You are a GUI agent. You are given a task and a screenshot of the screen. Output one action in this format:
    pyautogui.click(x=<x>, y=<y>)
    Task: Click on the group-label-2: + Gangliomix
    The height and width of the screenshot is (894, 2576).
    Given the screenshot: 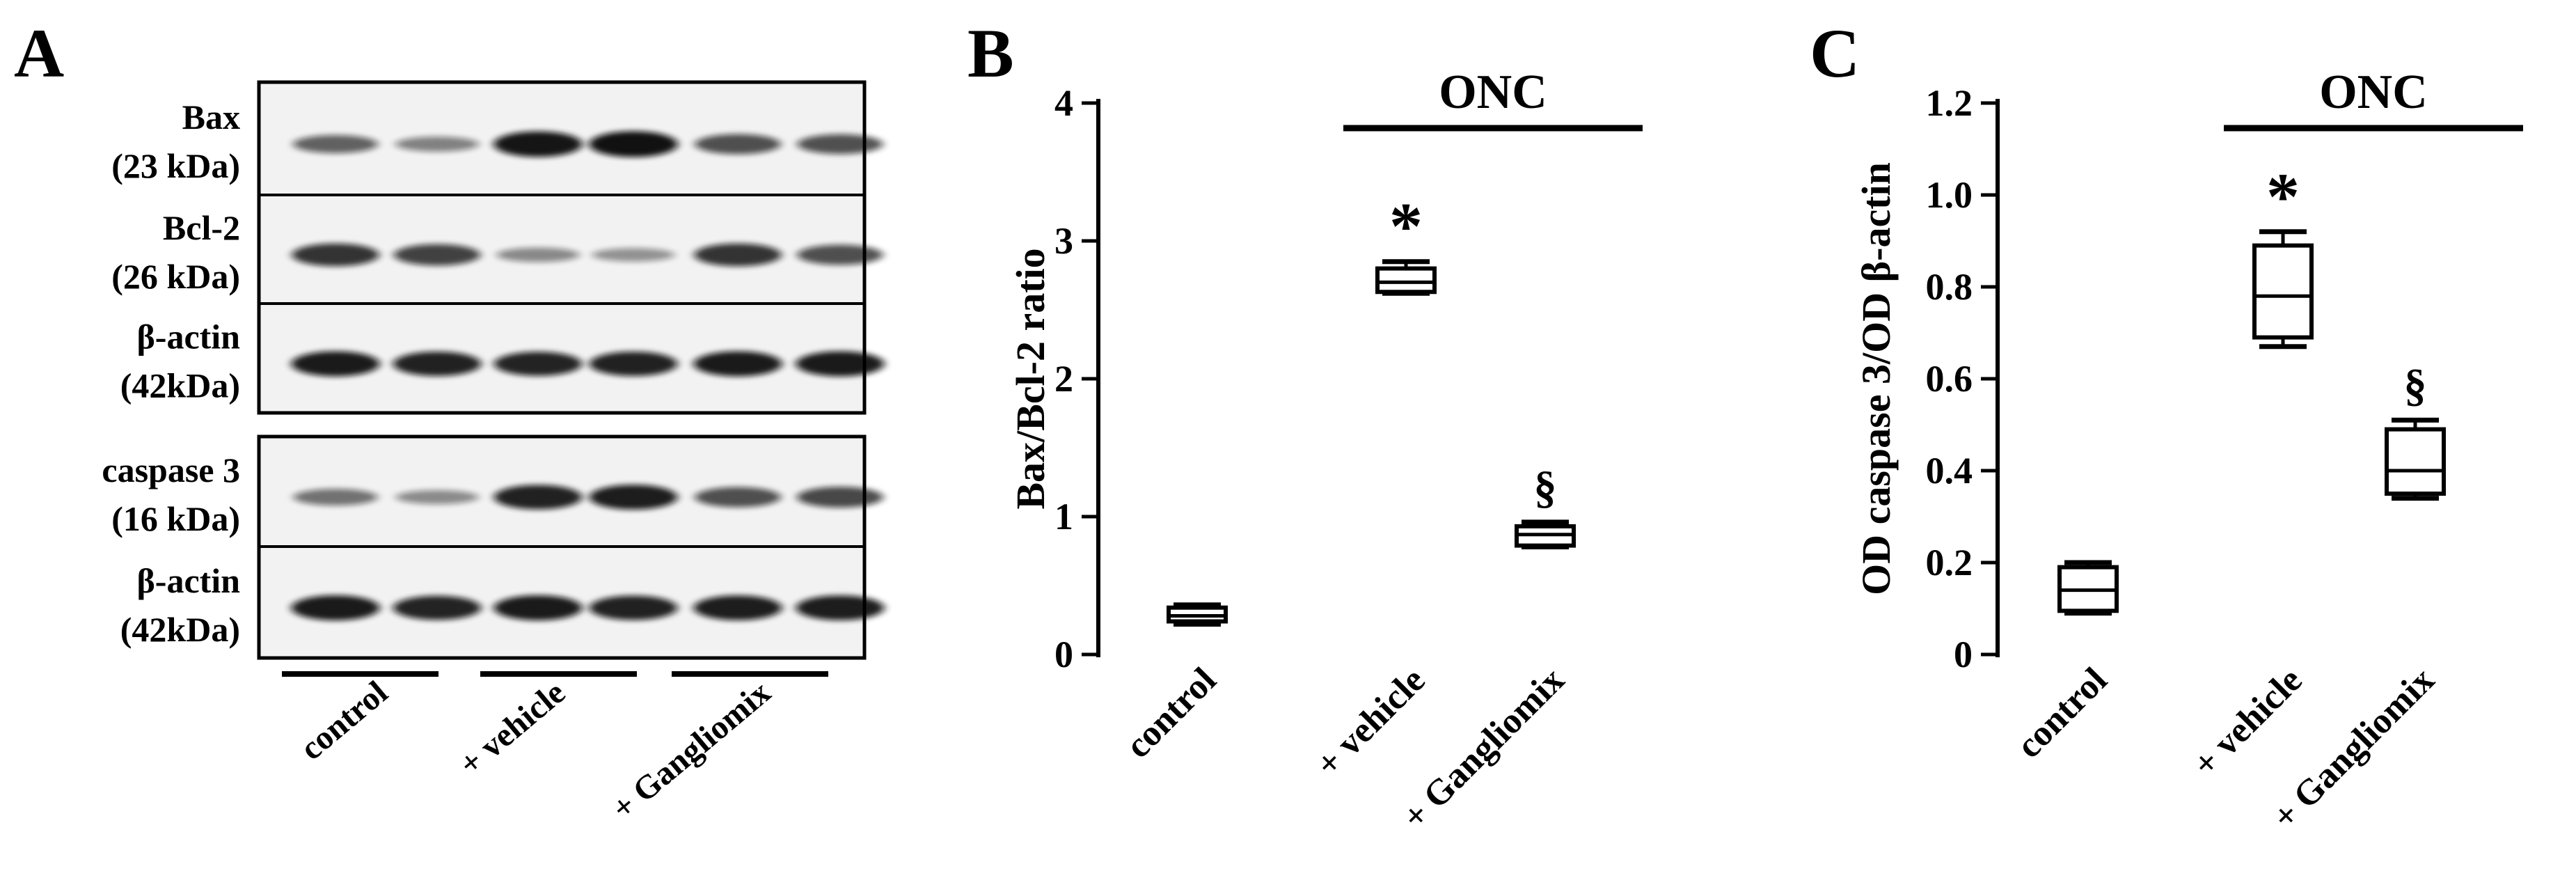 What is the action you would take?
    pyautogui.click(x=691, y=750)
    